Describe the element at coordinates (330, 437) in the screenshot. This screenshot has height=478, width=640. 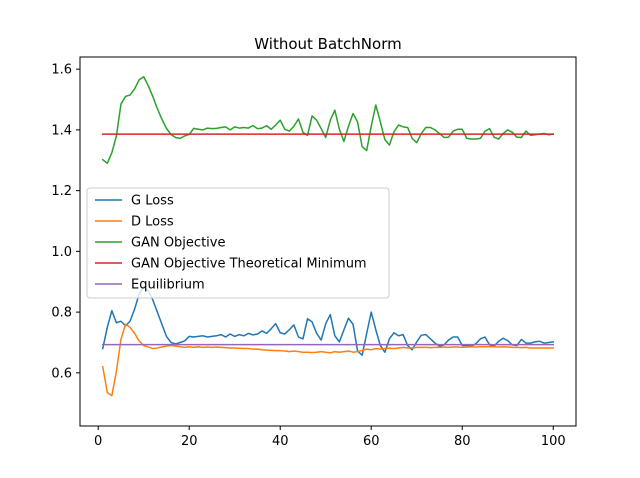
I see `x-axis: 0 20 40 60 80 100` at that location.